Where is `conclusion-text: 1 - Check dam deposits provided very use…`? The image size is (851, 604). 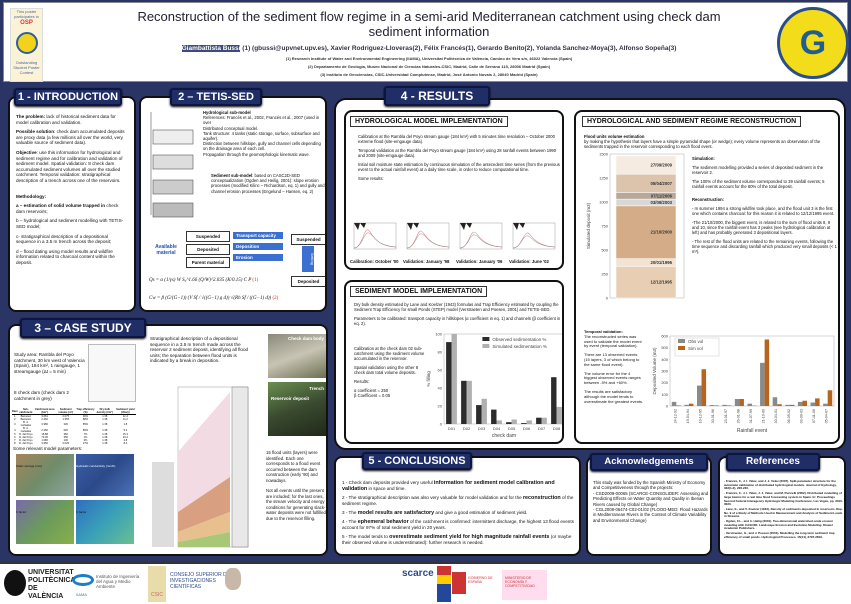 conclusion-text: 1 - Check dam deposits provided very use… is located at coordinates (388, 482).